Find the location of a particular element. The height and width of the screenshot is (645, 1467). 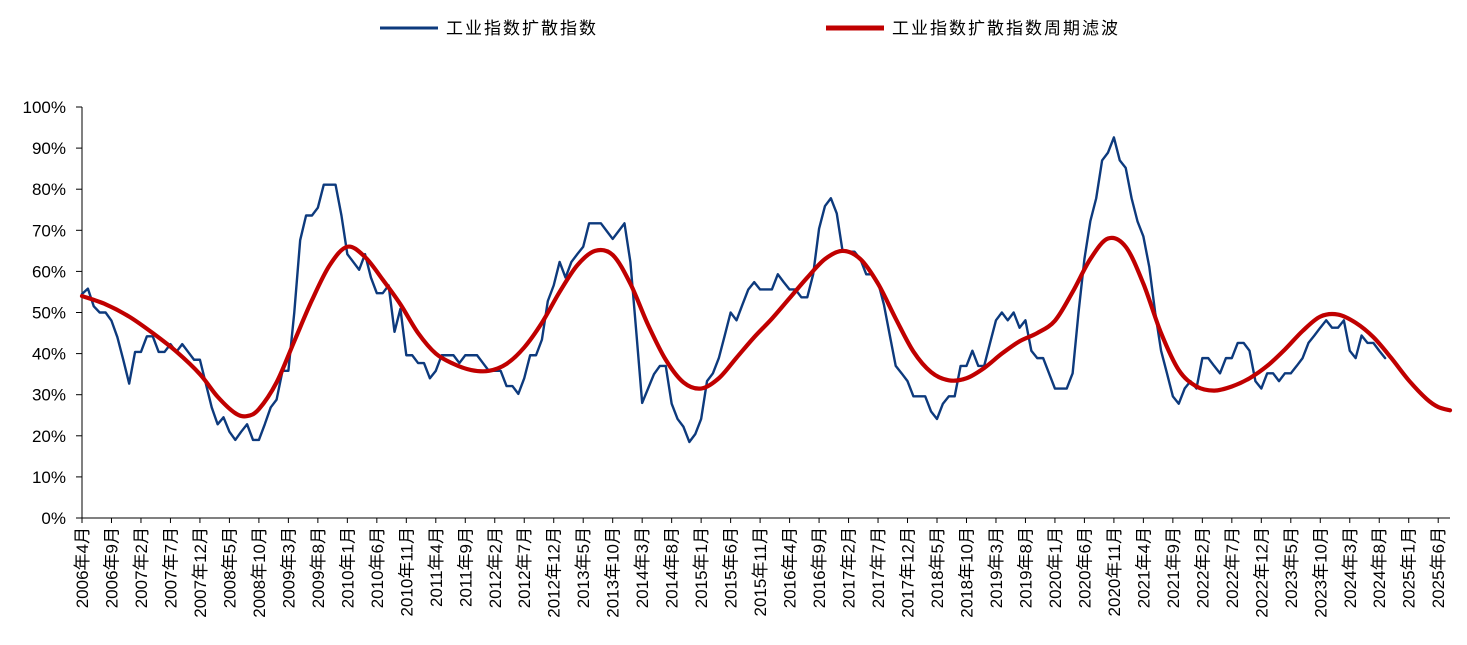

x-tick-label: 2007年12月 is located at coordinates (200, 572).